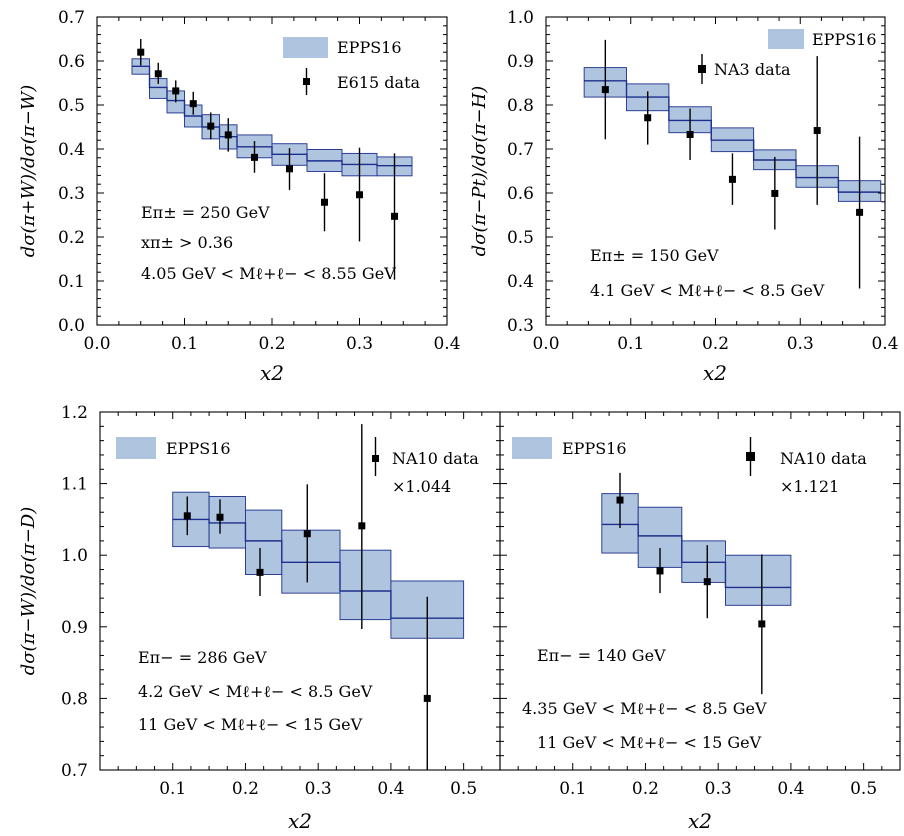 The image size is (904, 836). Describe the element at coordinates (520, 326) in the screenshot. I see `panel-2-ytick-label-1: 0.3` at that location.